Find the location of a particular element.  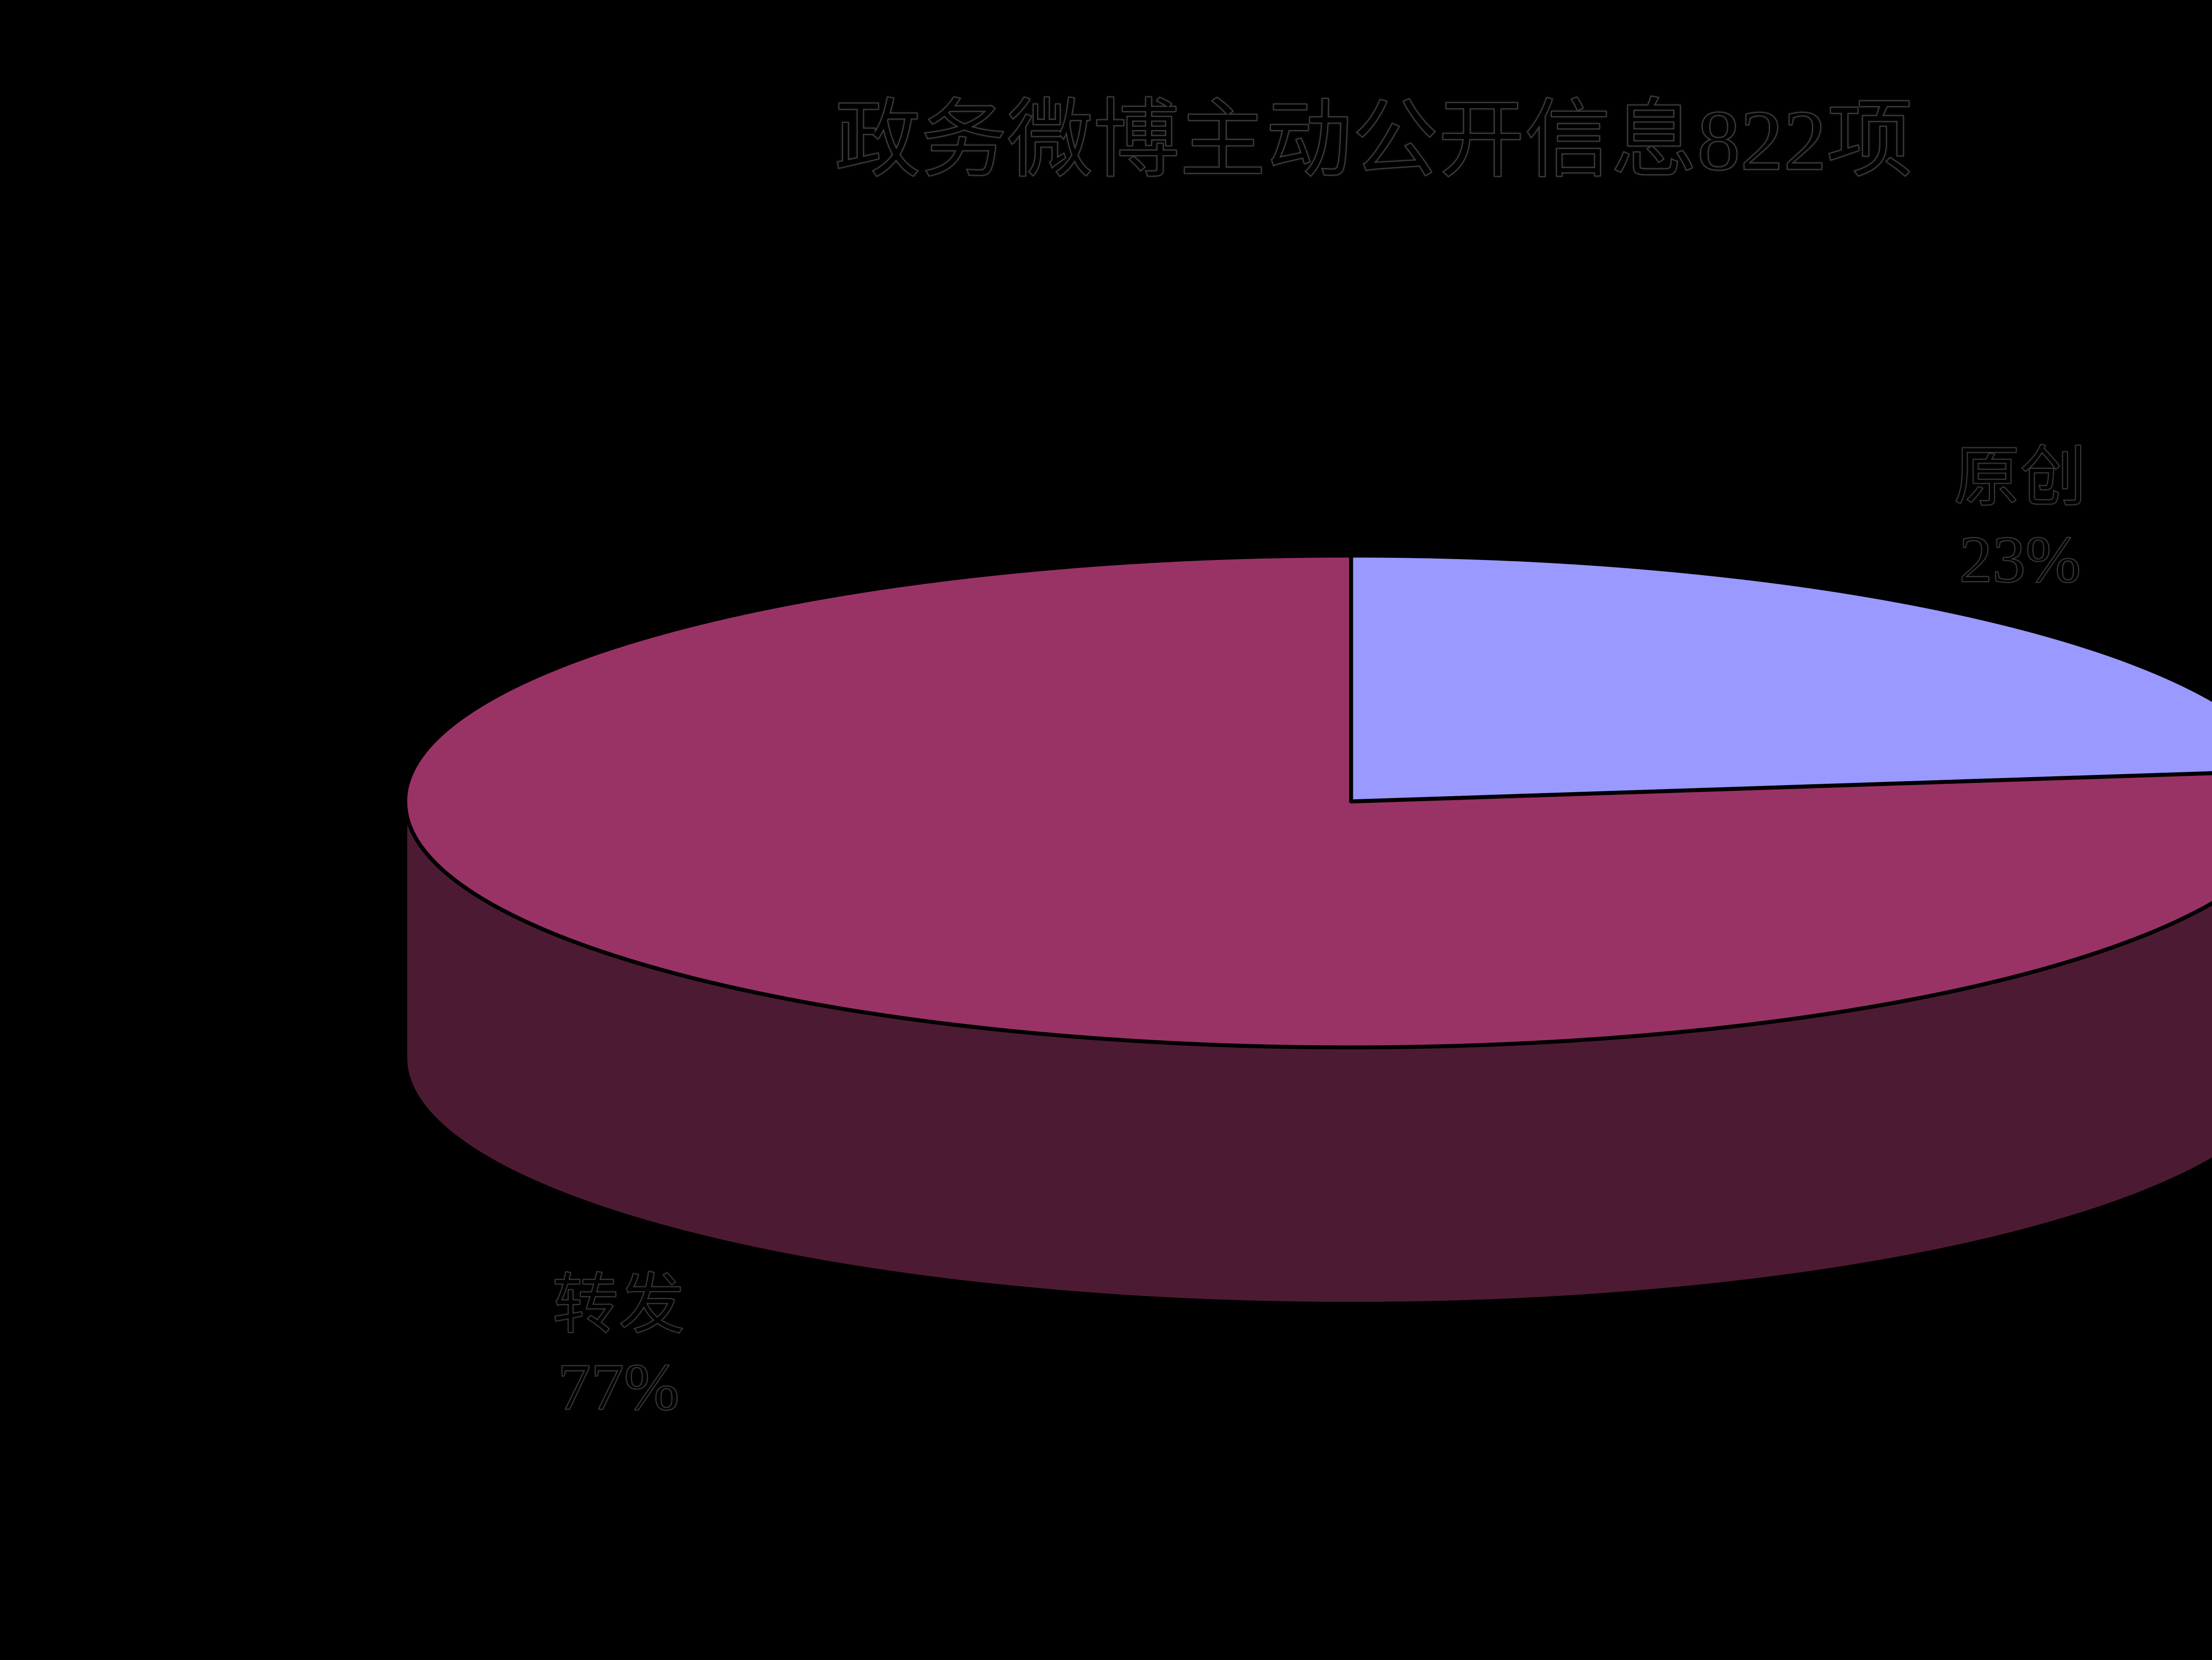

data-label-forwarded: 转发 77% is located at coordinates (619, 1346).